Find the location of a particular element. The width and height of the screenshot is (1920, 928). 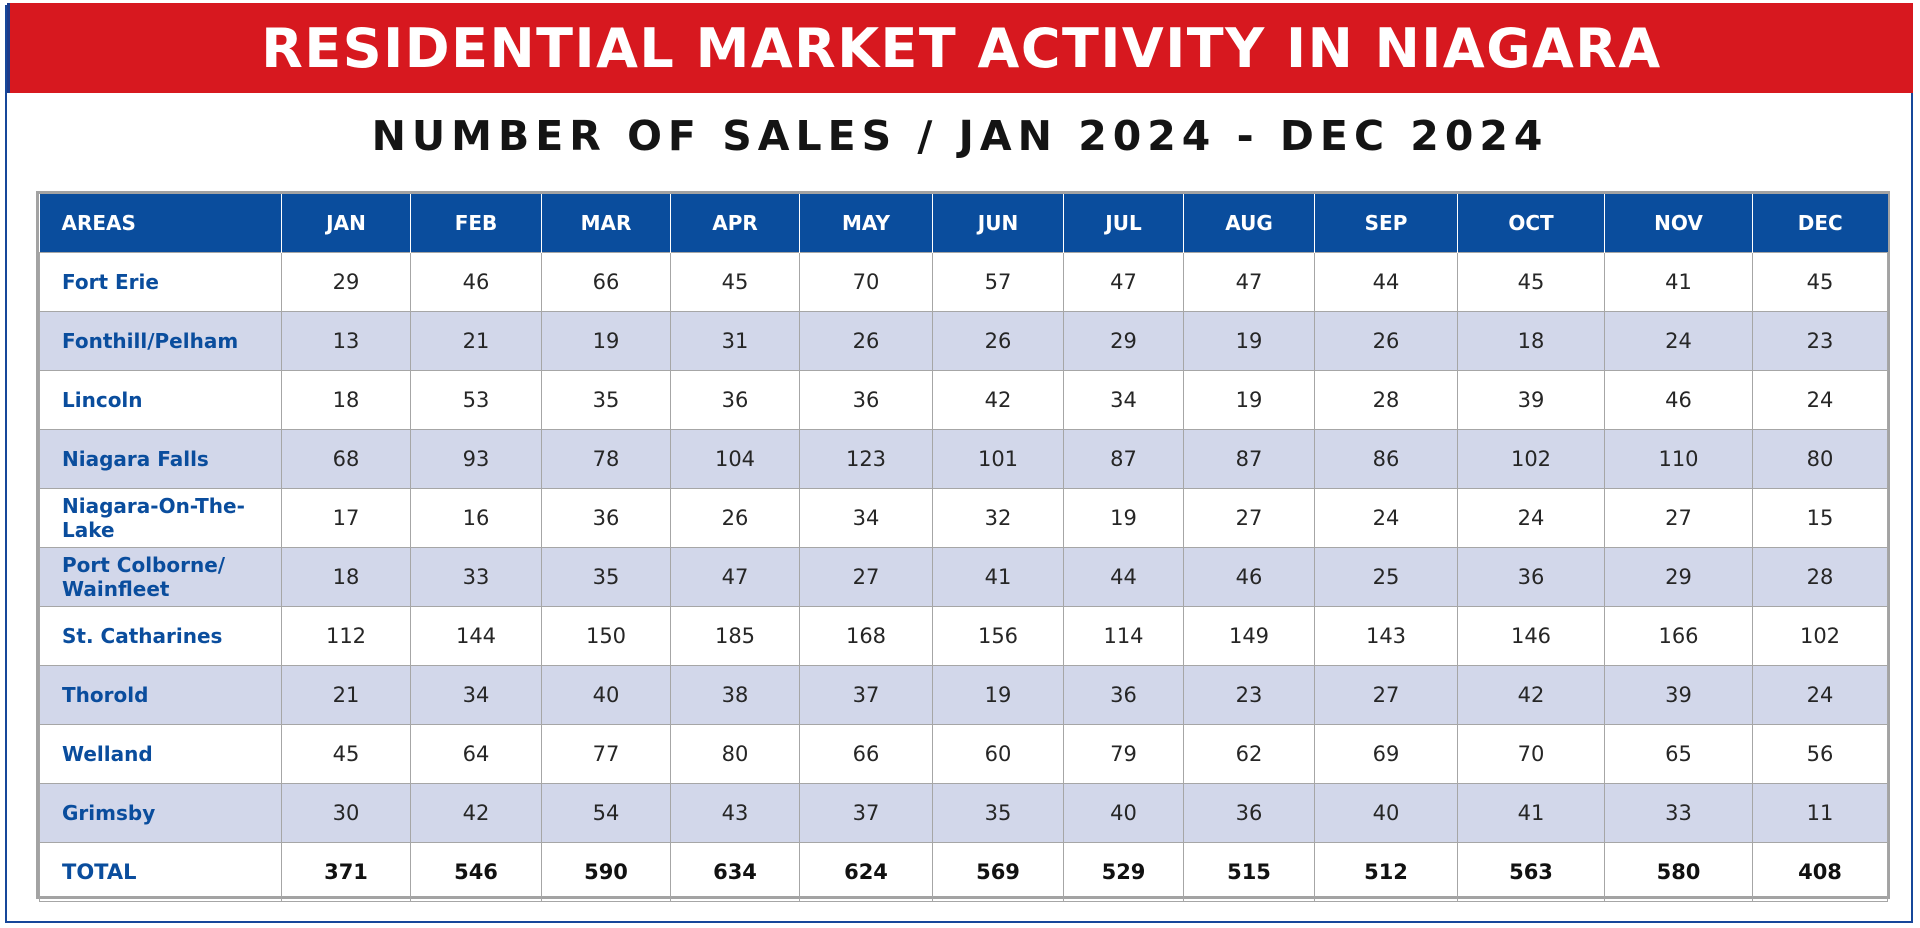

cell-feb: 144 is located at coordinates (476, 635).